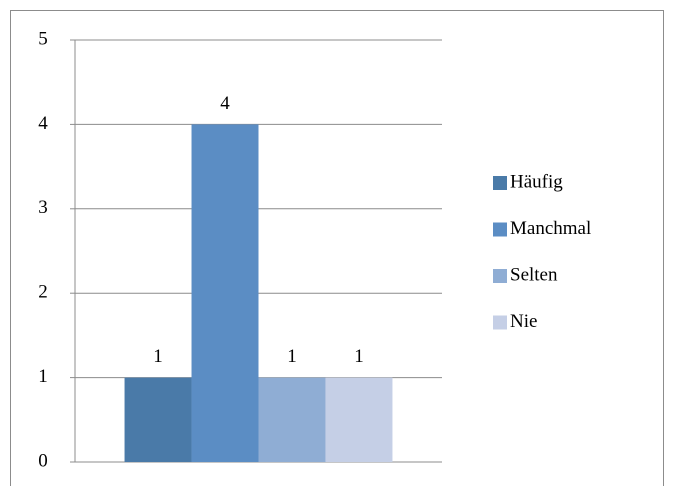  I want to click on legend-label: Manchmal, so click(550, 228).